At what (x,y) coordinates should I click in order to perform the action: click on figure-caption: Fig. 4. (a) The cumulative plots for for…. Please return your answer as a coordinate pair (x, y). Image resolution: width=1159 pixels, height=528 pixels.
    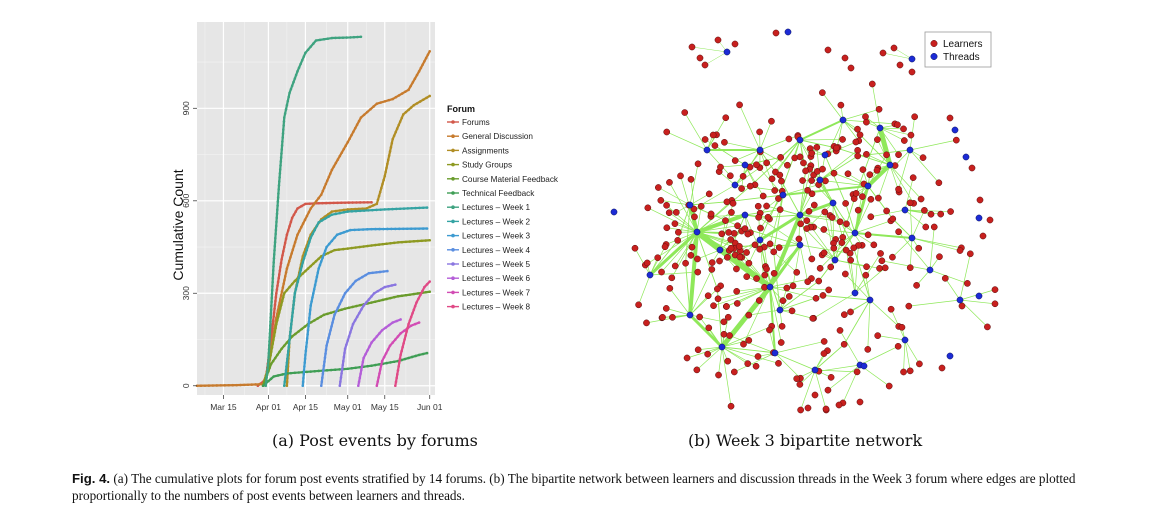
    Looking at the image, I should click on (587, 487).